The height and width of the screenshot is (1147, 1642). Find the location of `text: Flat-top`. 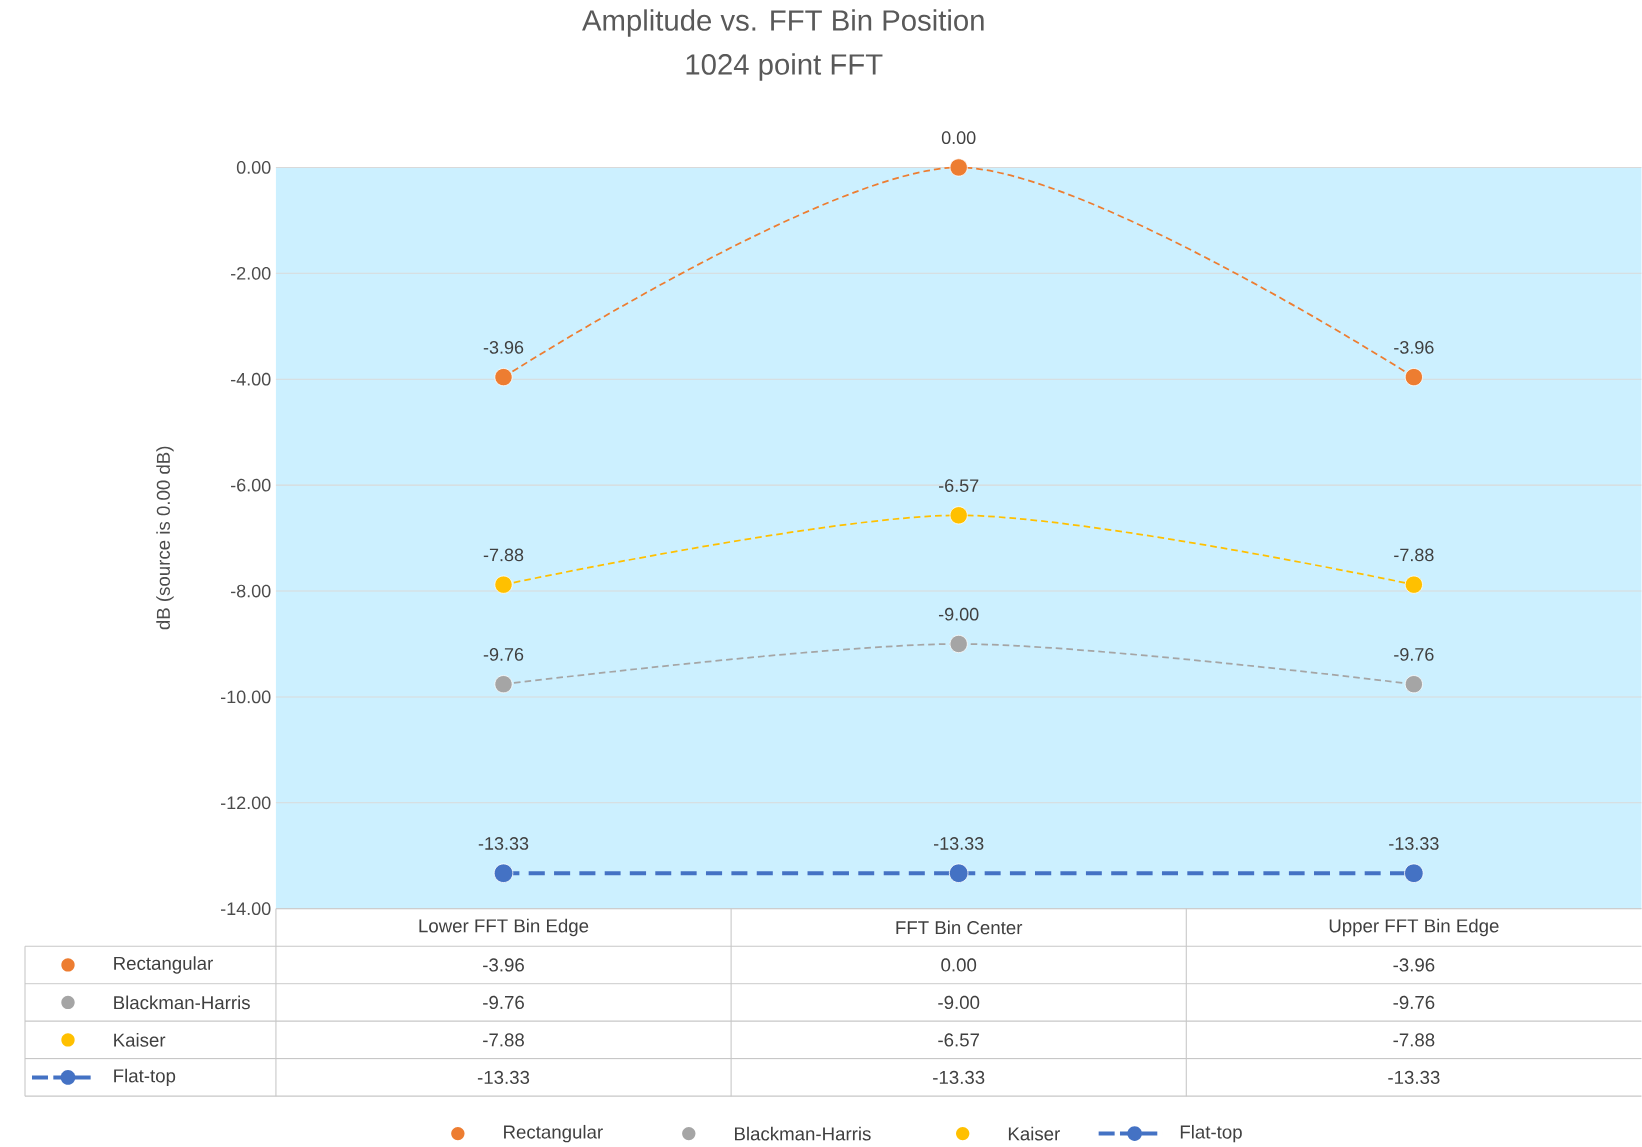

text: Flat-top is located at coordinates (145, 1077).